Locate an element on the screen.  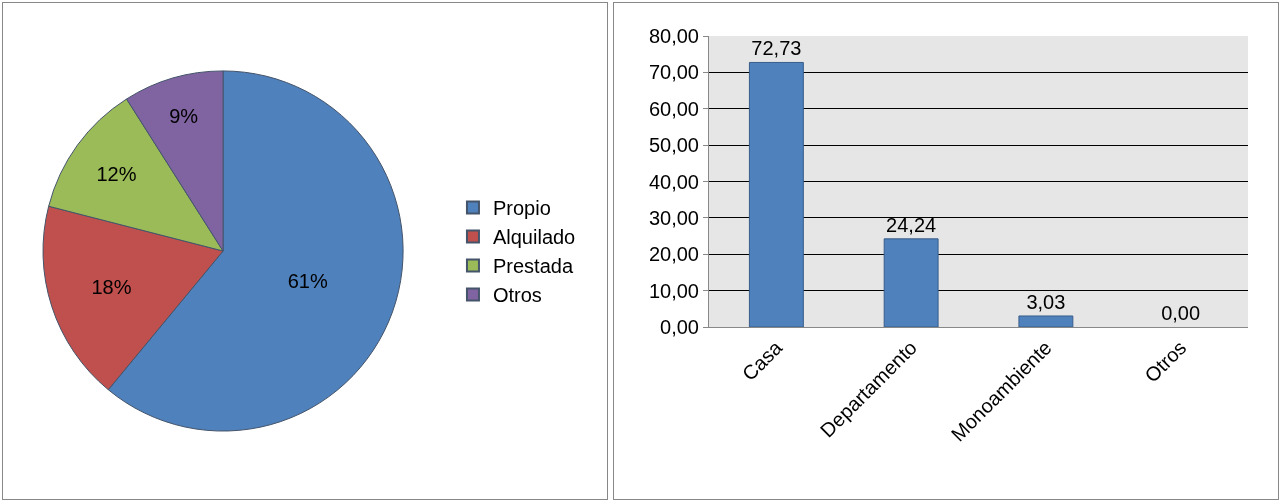
legend-label: Prestada is located at coordinates (533, 266).